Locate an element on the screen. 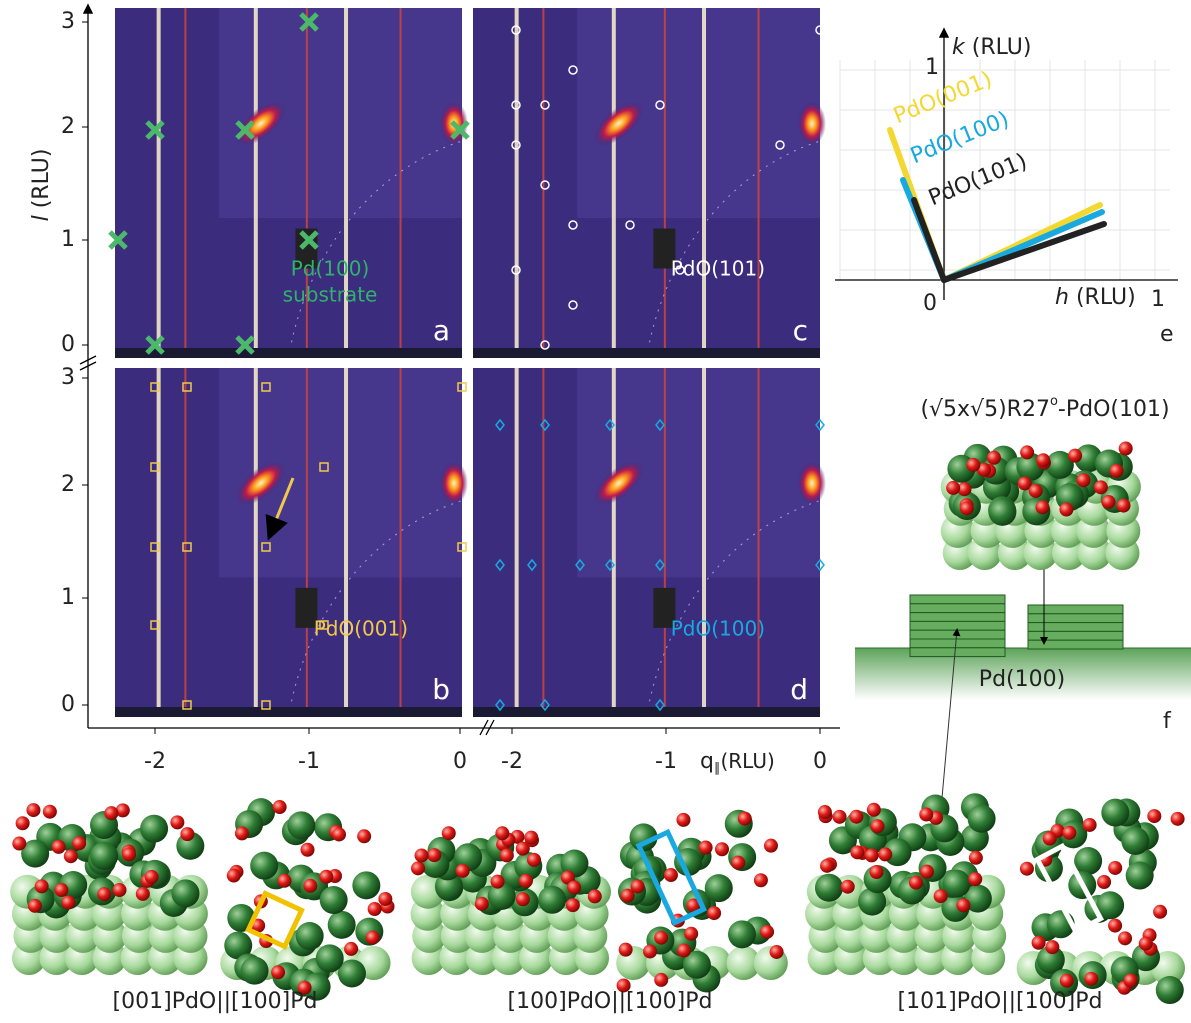 This screenshot has width=1191, height=1023. panel-letter: c is located at coordinates (800, 330).